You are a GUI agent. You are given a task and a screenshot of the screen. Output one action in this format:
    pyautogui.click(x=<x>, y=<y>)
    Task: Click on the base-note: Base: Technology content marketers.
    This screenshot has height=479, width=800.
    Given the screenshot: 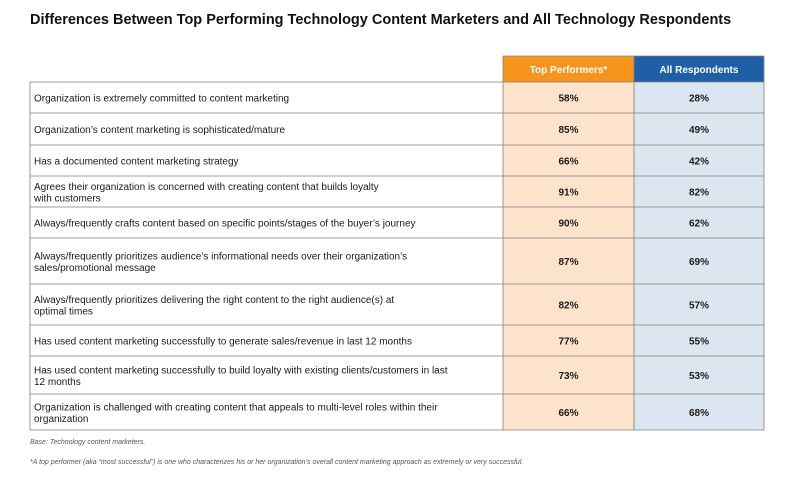 What is the action you would take?
    pyautogui.click(x=88, y=442)
    